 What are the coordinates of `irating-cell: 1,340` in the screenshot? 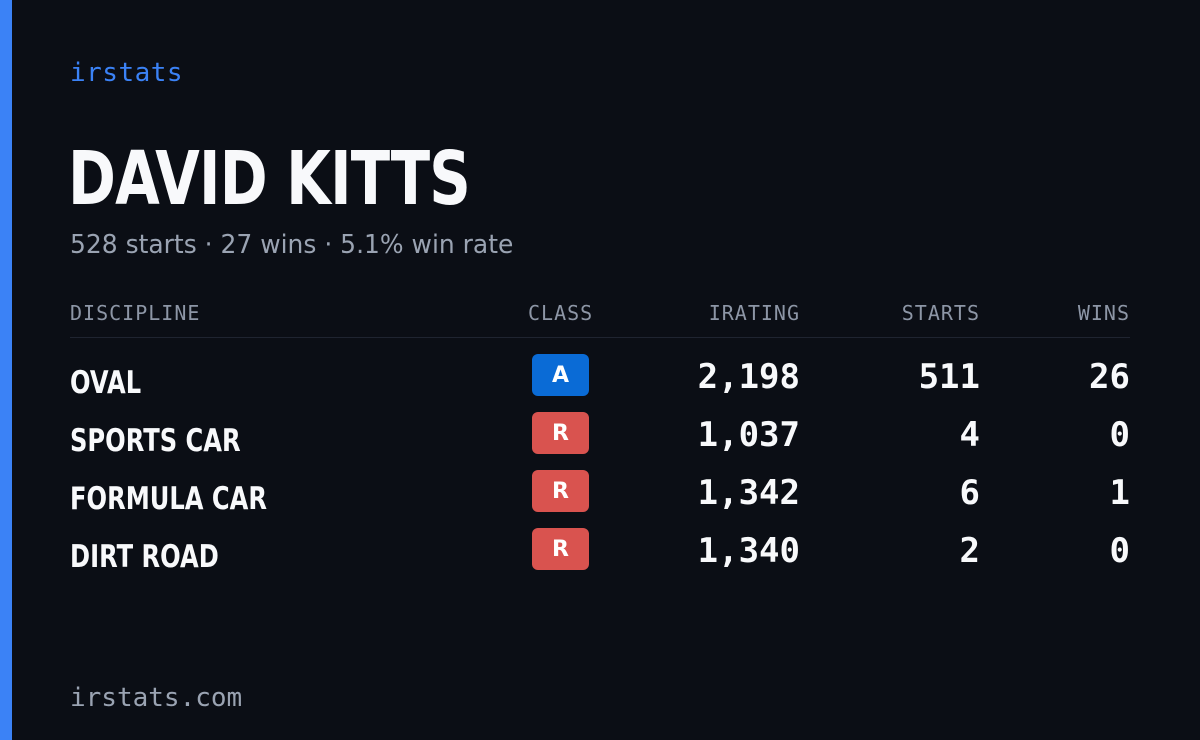 It's located at (748, 551).